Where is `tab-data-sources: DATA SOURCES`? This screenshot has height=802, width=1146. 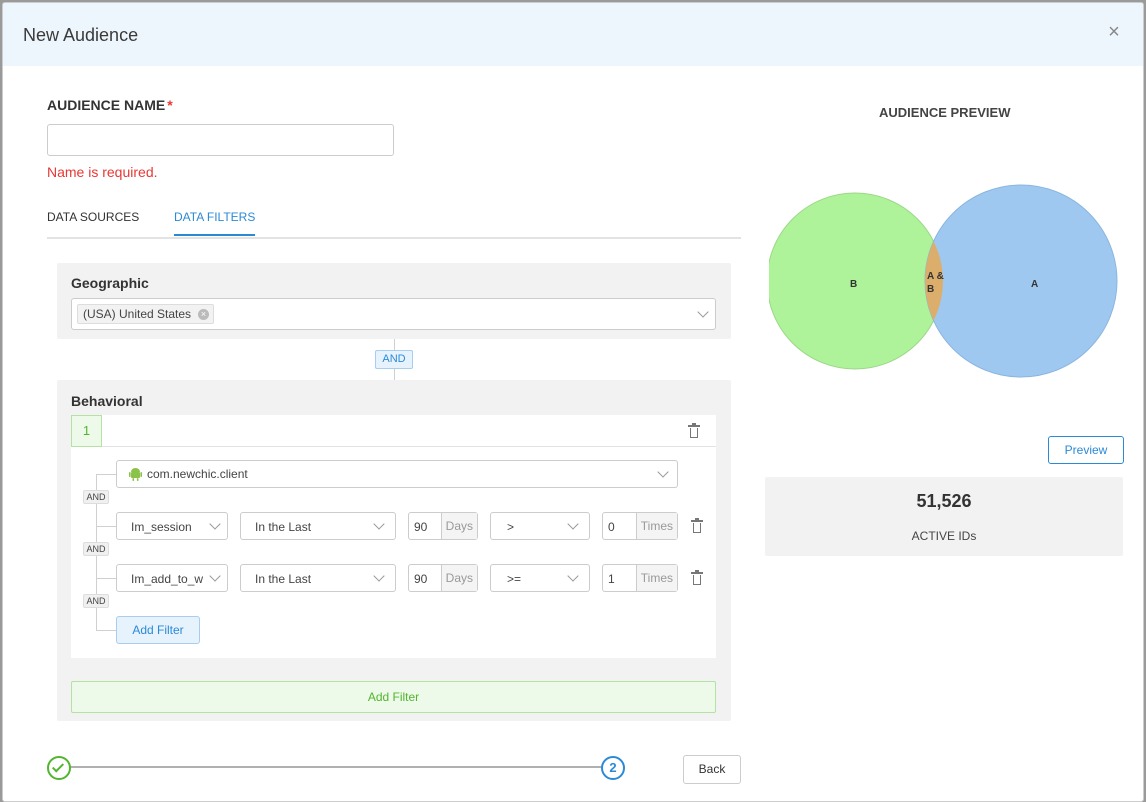 tab-data-sources: DATA SOURCES is located at coordinates (93, 217).